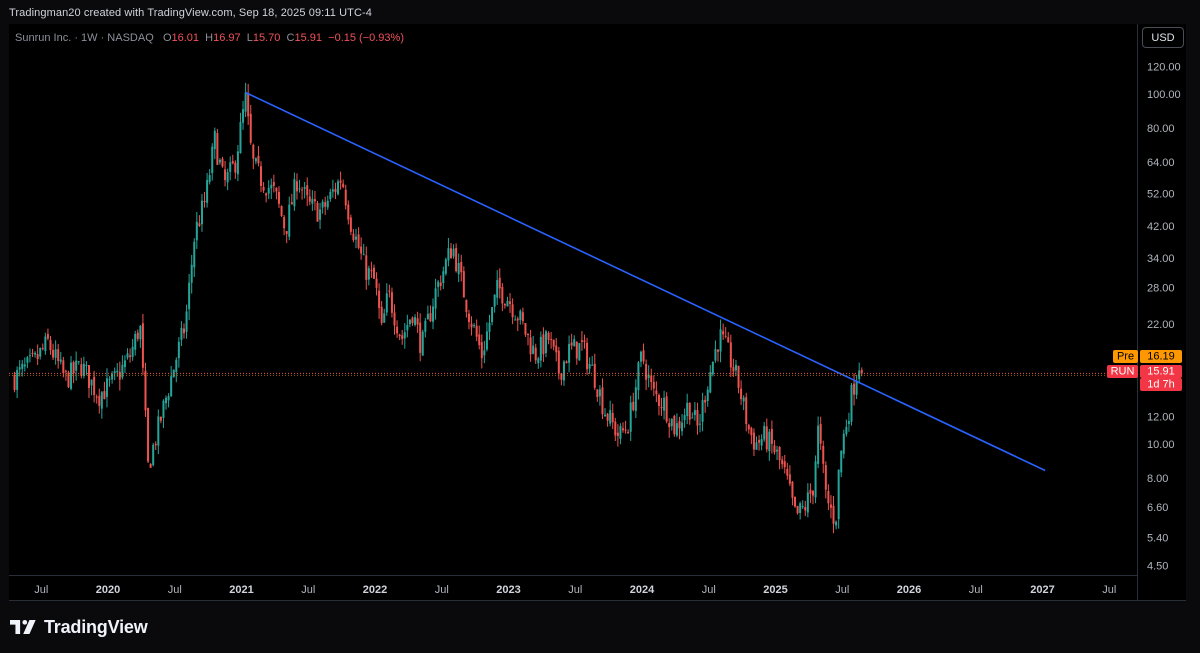 The height and width of the screenshot is (653, 1200). What do you see at coordinates (1161, 325) in the screenshot?
I see `price-tick-label: 22.00` at bounding box center [1161, 325].